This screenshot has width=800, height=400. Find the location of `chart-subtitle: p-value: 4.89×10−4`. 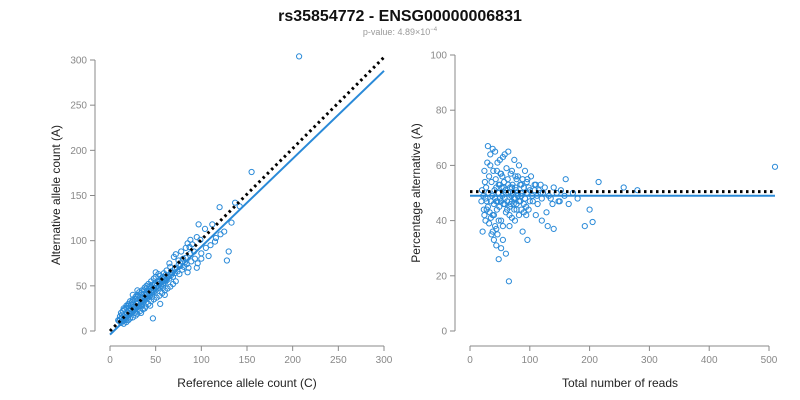

chart-subtitle: p-value: 4.89×10−4 is located at coordinates (400, 32).